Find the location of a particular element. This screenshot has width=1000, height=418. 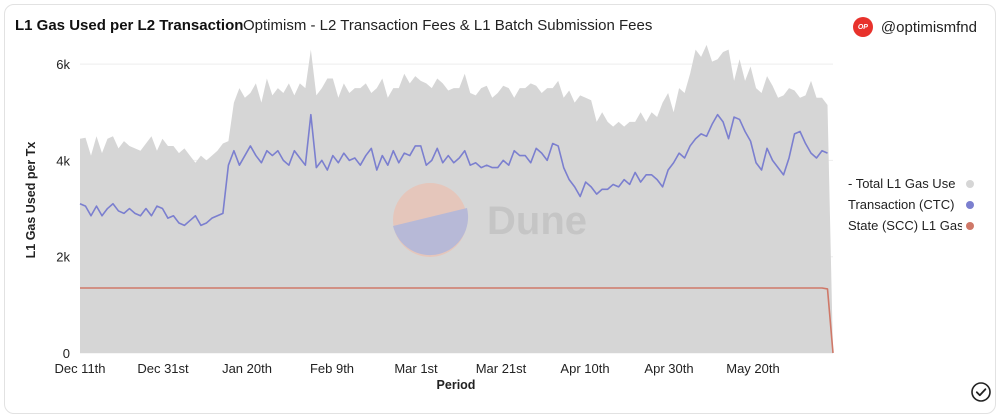

watermark-text: Dune is located at coordinates (537, 221).